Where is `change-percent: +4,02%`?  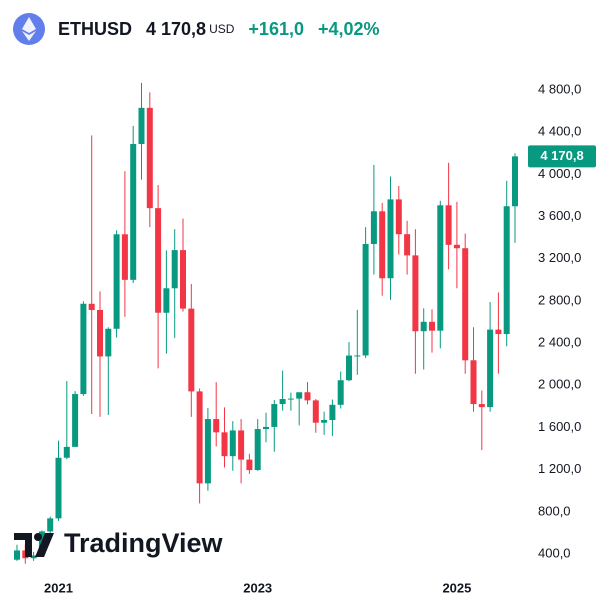
change-percent: +4,02% is located at coordinates (348, 28).